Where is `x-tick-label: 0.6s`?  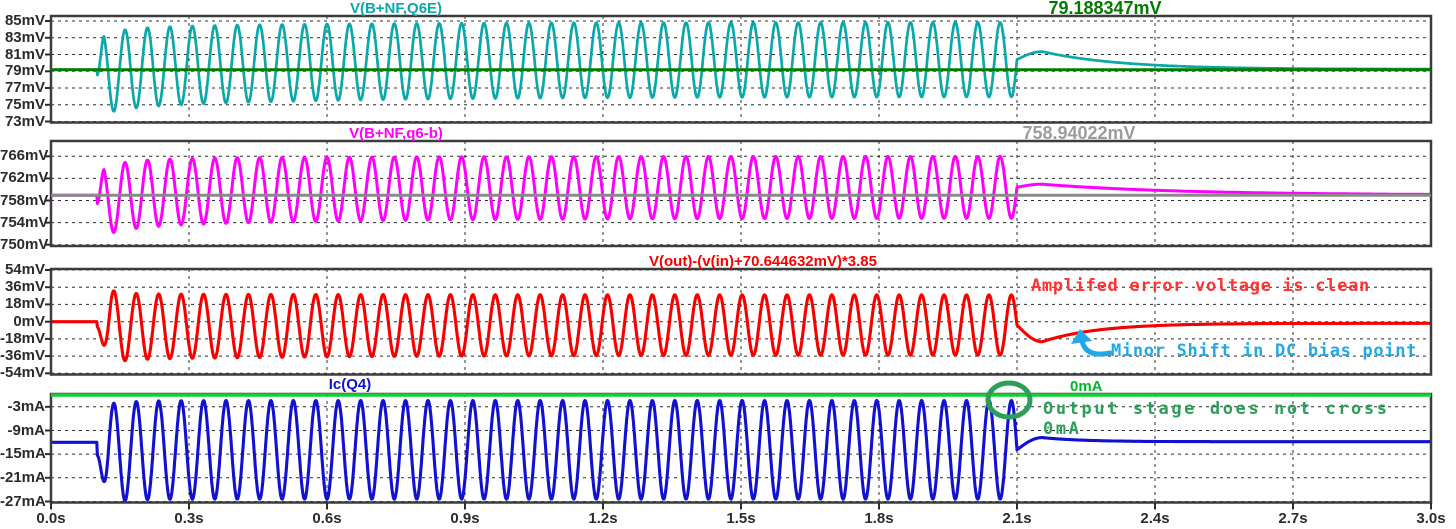 x-tick-label: 0.6s is located at coordinates (327, 518).